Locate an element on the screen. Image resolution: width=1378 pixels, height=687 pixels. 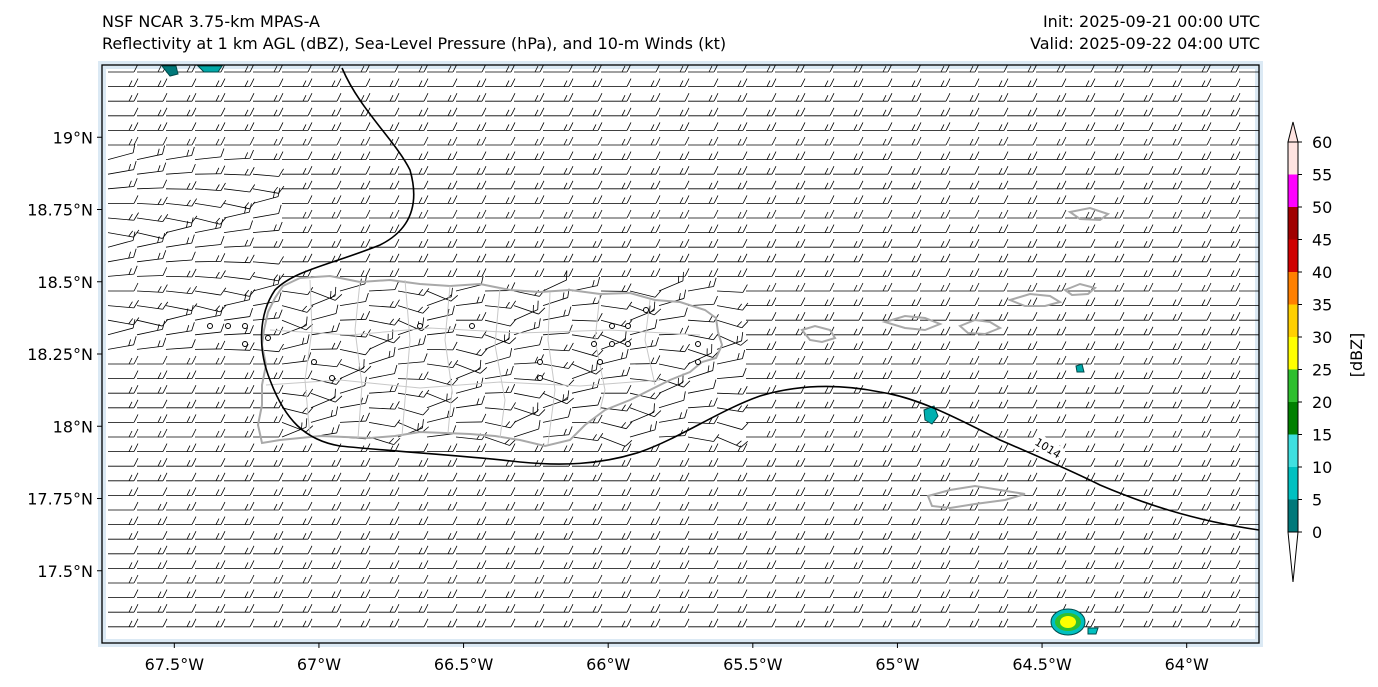
colorbar-segment is located at coordinates (1293, 418).